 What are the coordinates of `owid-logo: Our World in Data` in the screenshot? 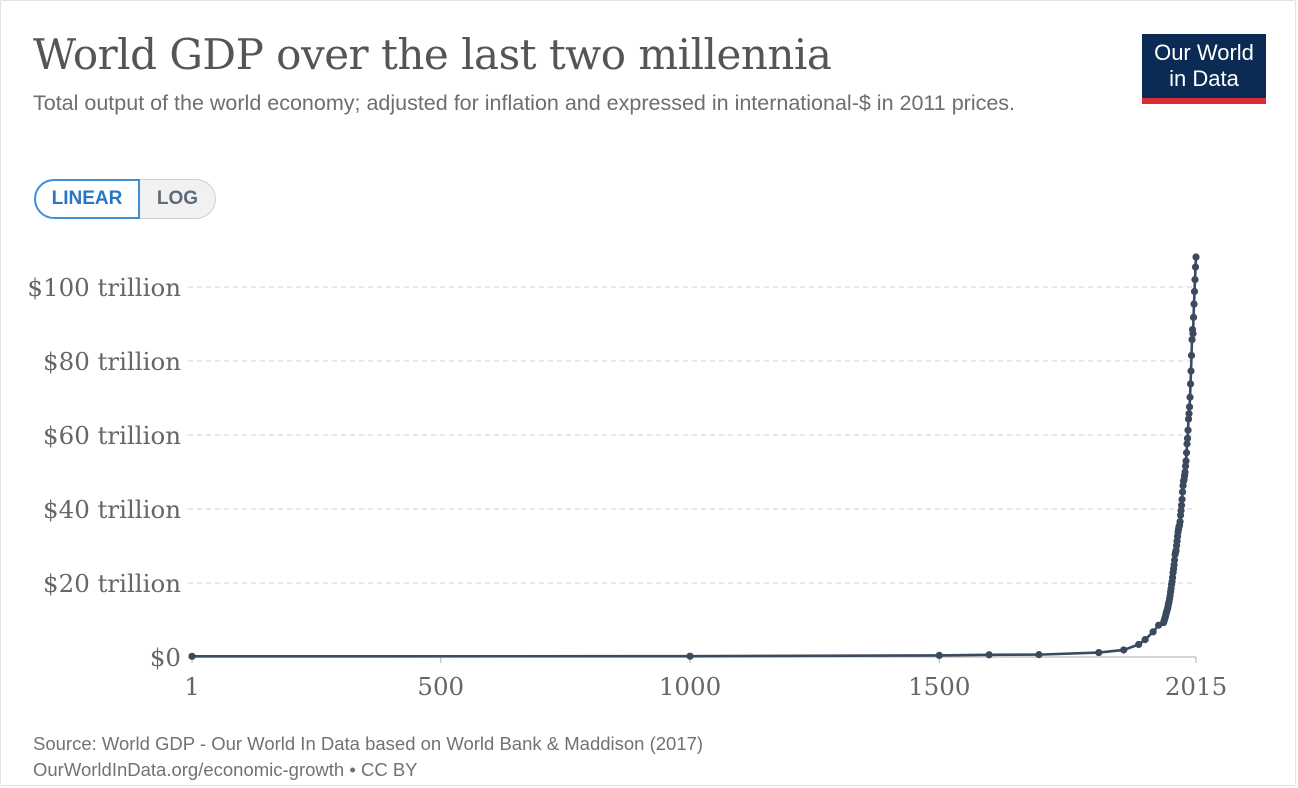 It's located at (1204, 69).